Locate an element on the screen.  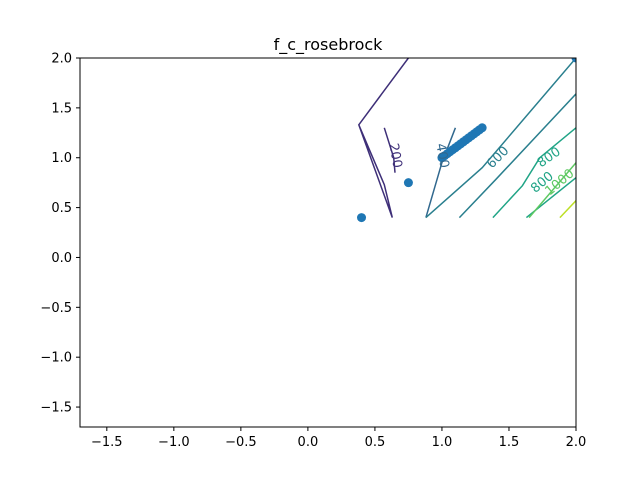
x-tick-label: 0.0 is located at coordinates (308, 442).